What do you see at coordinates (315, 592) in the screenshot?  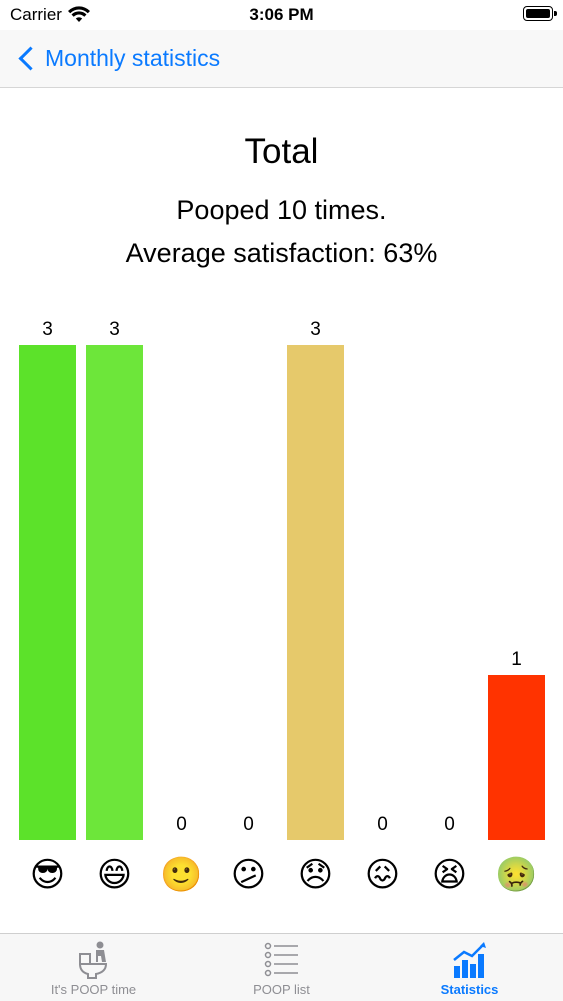 I see `bar-disappointed` at bounding box center [315, 592].